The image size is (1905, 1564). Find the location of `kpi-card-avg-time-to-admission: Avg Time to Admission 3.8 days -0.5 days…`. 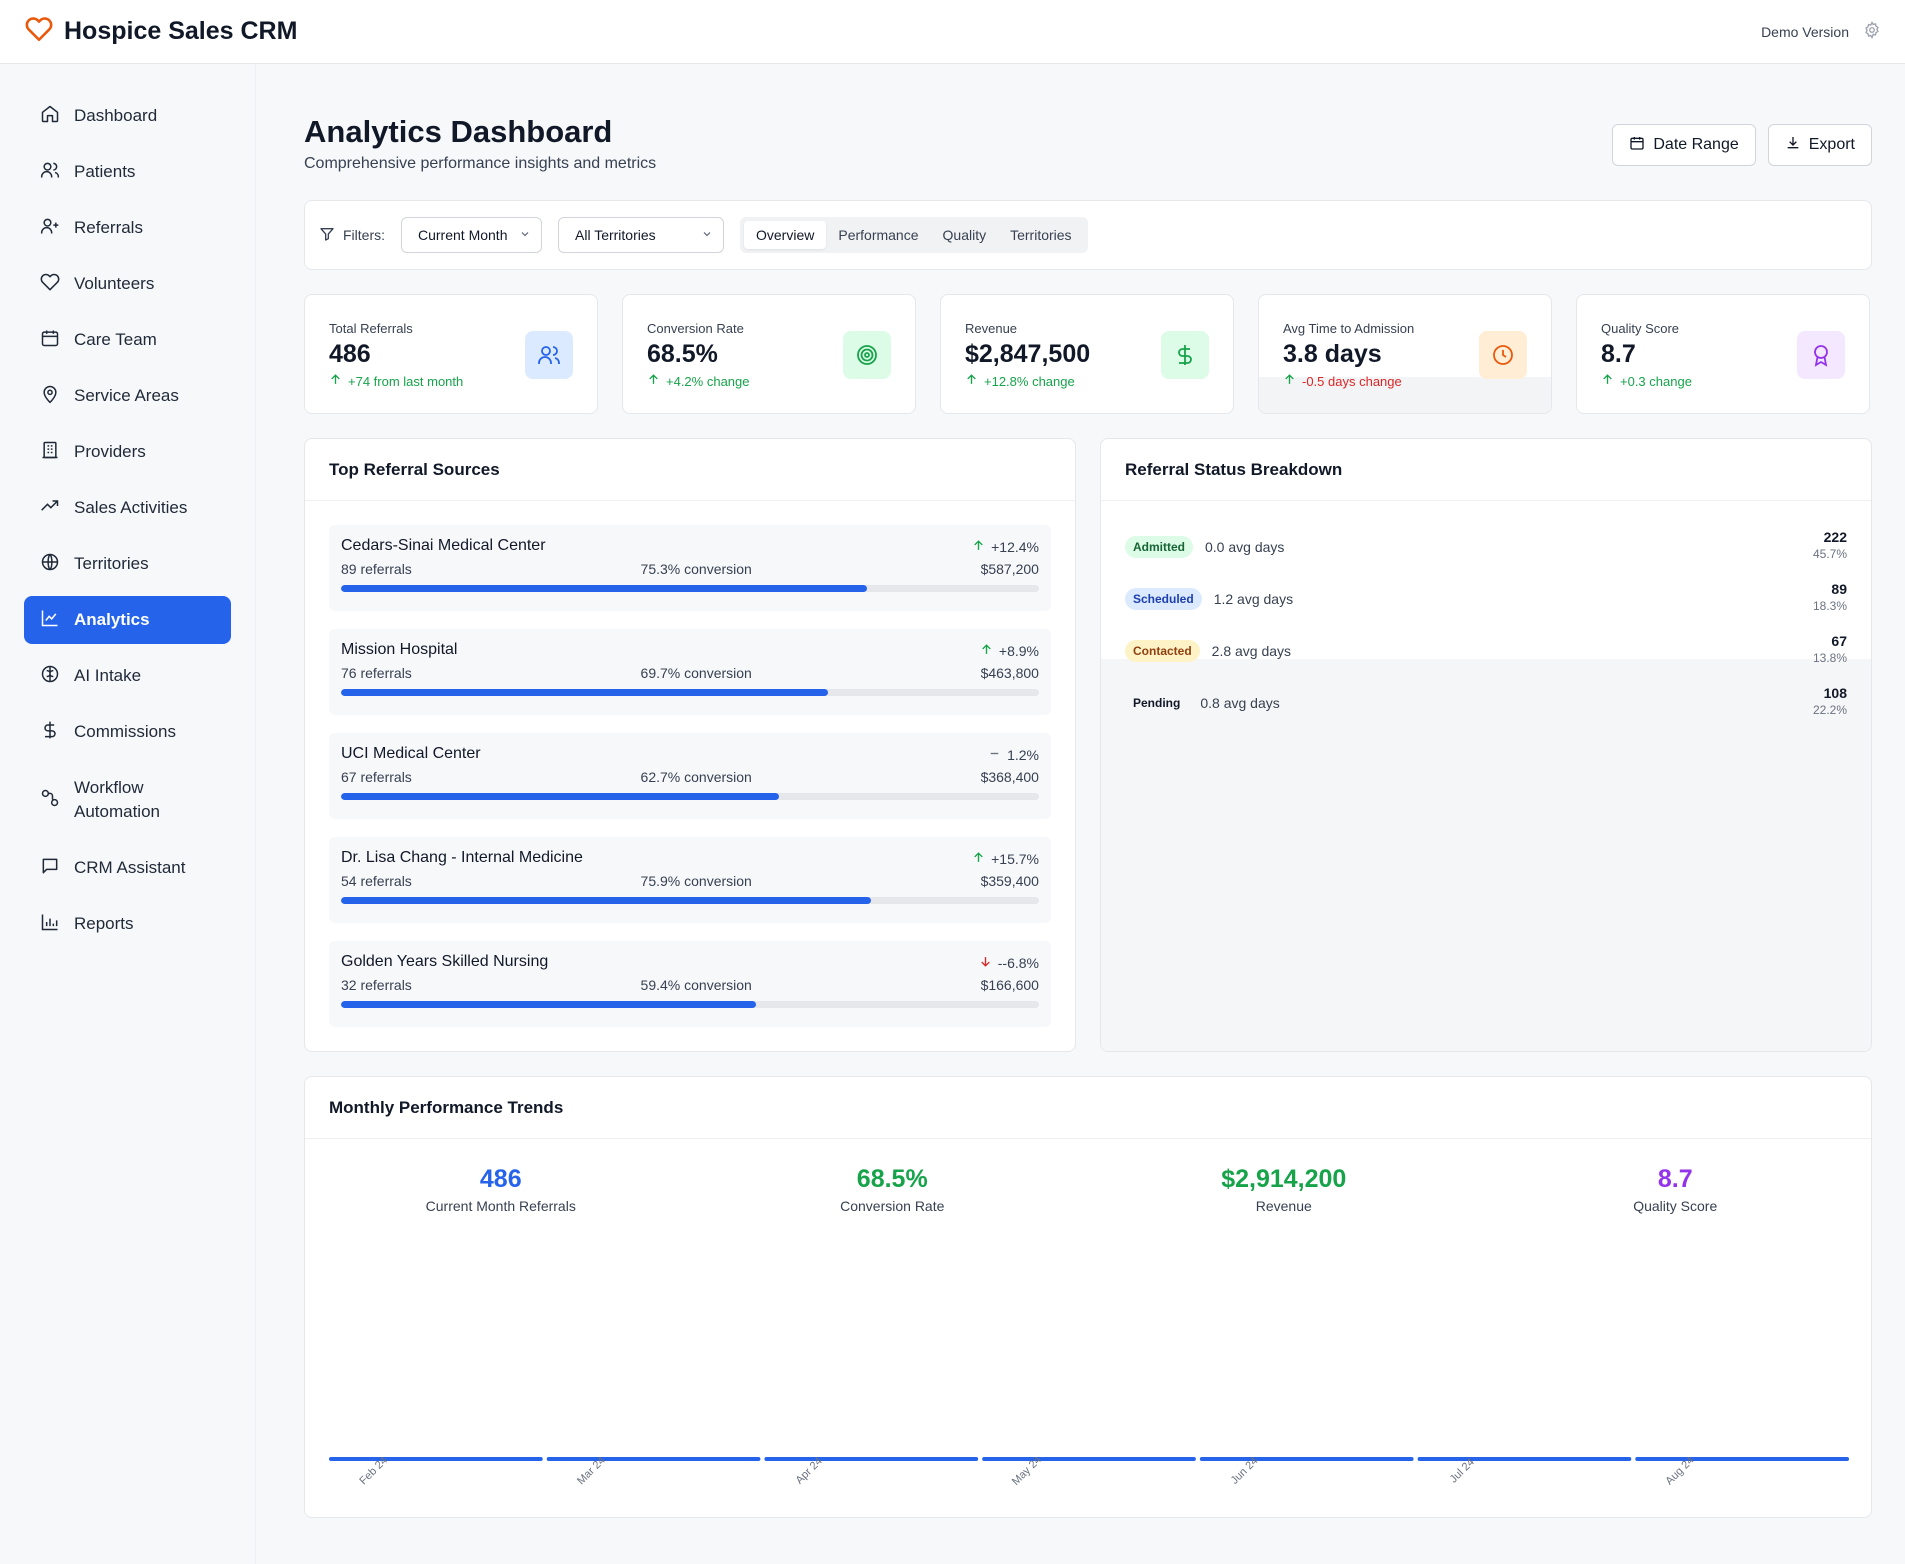

kpi-card-avg-time-to-admission: Avg Time to Admission 3.8 days -0.5 days… is located at coordinates (1405, 354).